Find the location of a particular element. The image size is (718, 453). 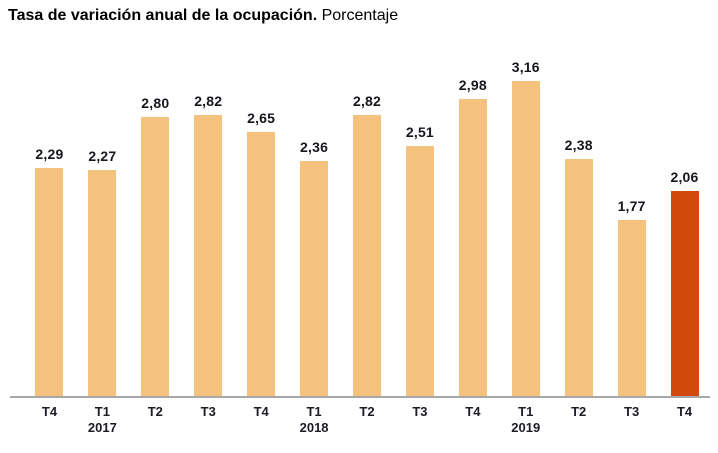

chart-title-subtitle: Porcentaje is located at coordinates (360, 15).